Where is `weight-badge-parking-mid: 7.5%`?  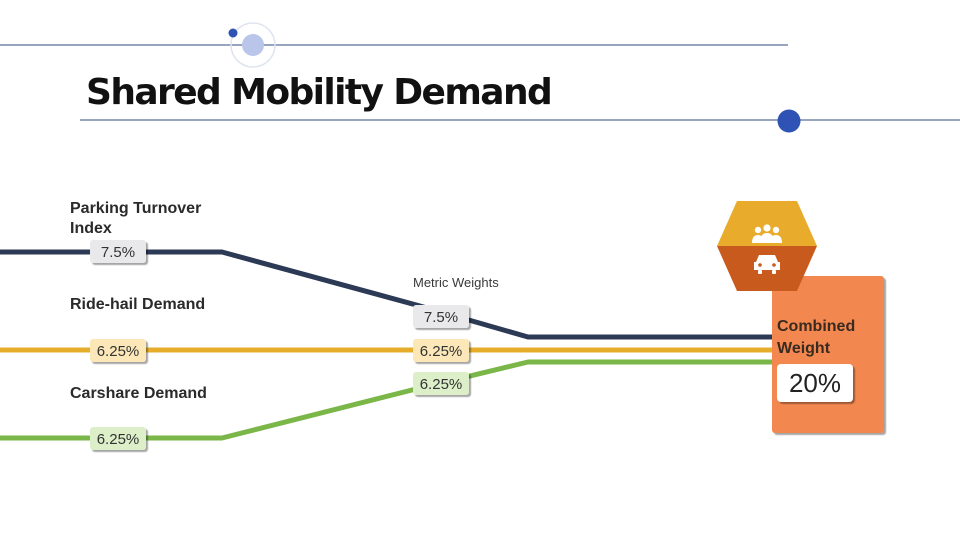 weight-badge-parking-mid: 7.5% is located at coordinates (441, 316).